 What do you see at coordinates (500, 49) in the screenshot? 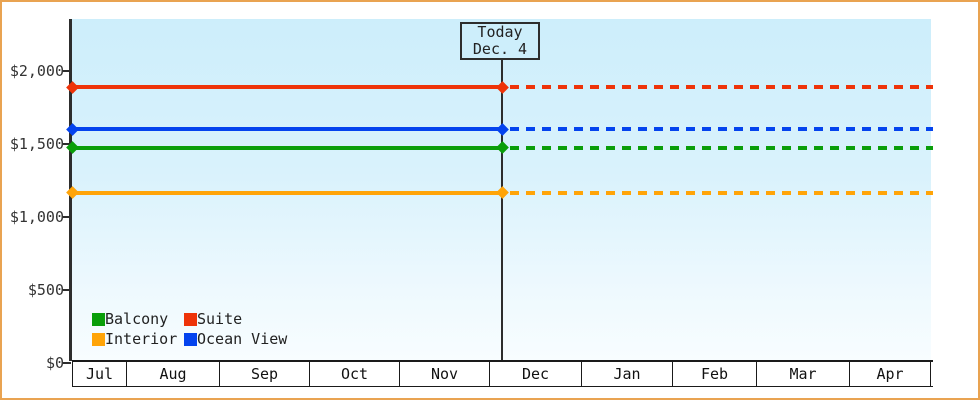
I see `today-date-label: Dec. 4` at bounding box center [500, 49].